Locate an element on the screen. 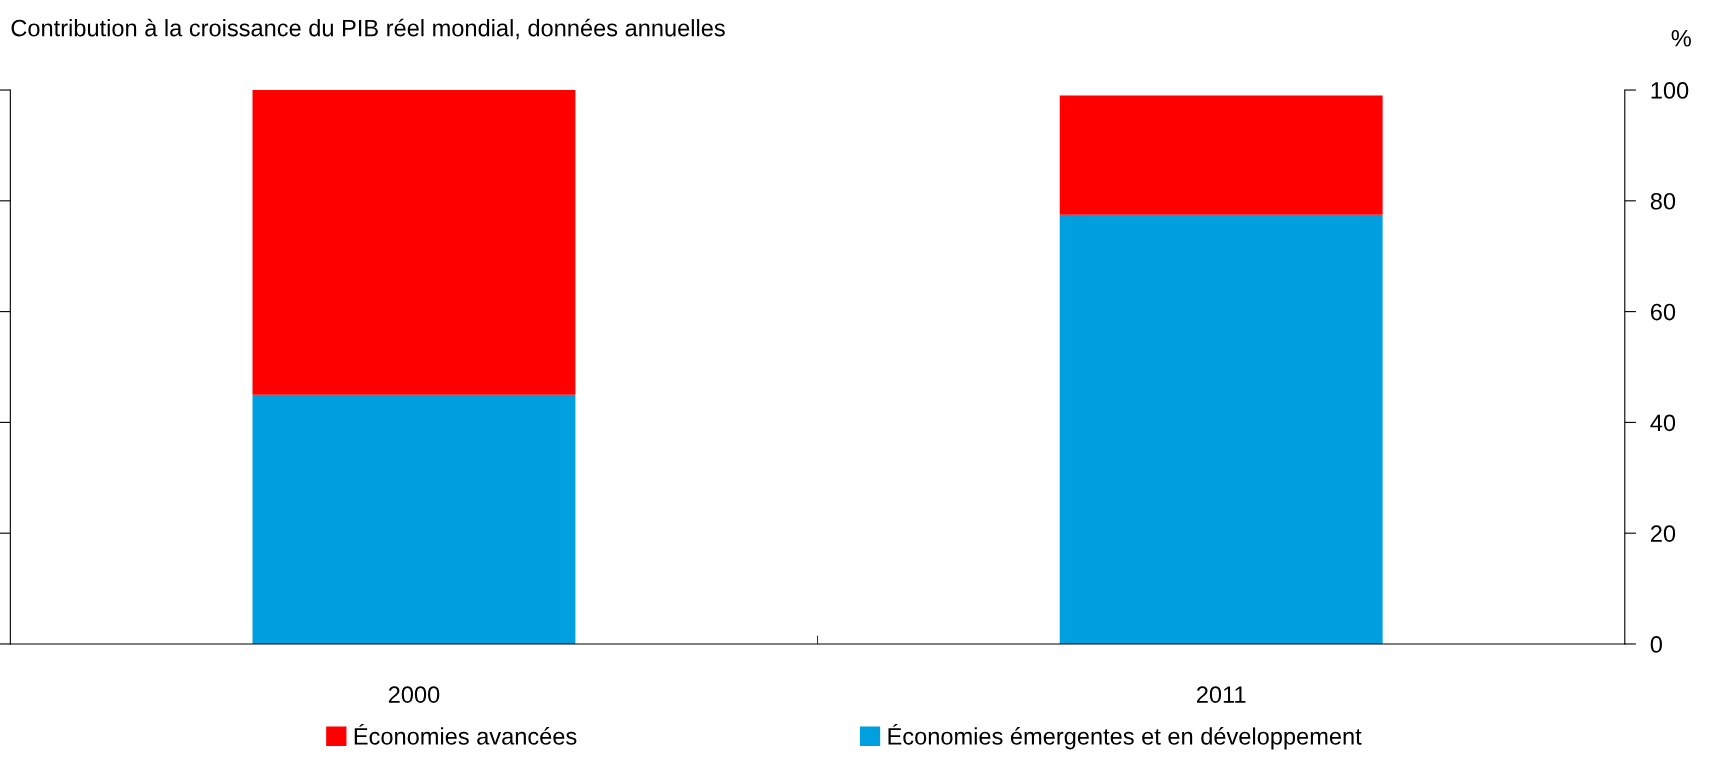 Image resolution: width=1723 pixels, height=763 pixels. y-tick-label: 80 is located at coordinates (1663, 201).